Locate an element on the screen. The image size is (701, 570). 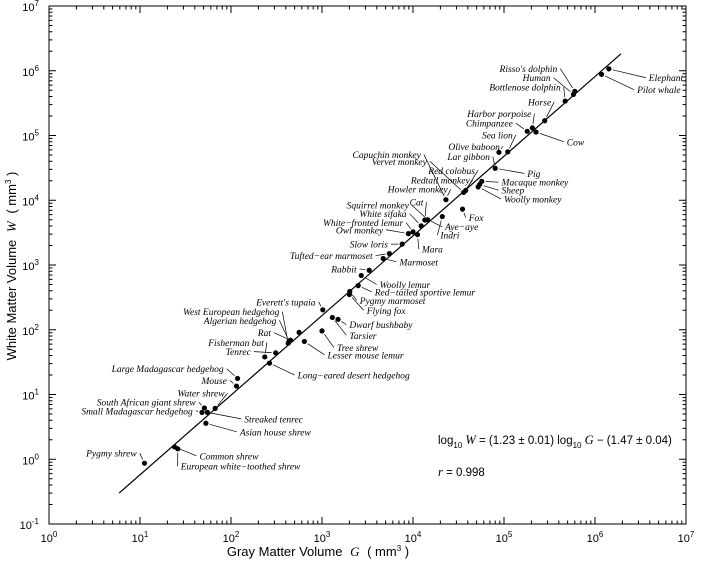
x-tick-label: 10² is located at coordinates (231, 537).